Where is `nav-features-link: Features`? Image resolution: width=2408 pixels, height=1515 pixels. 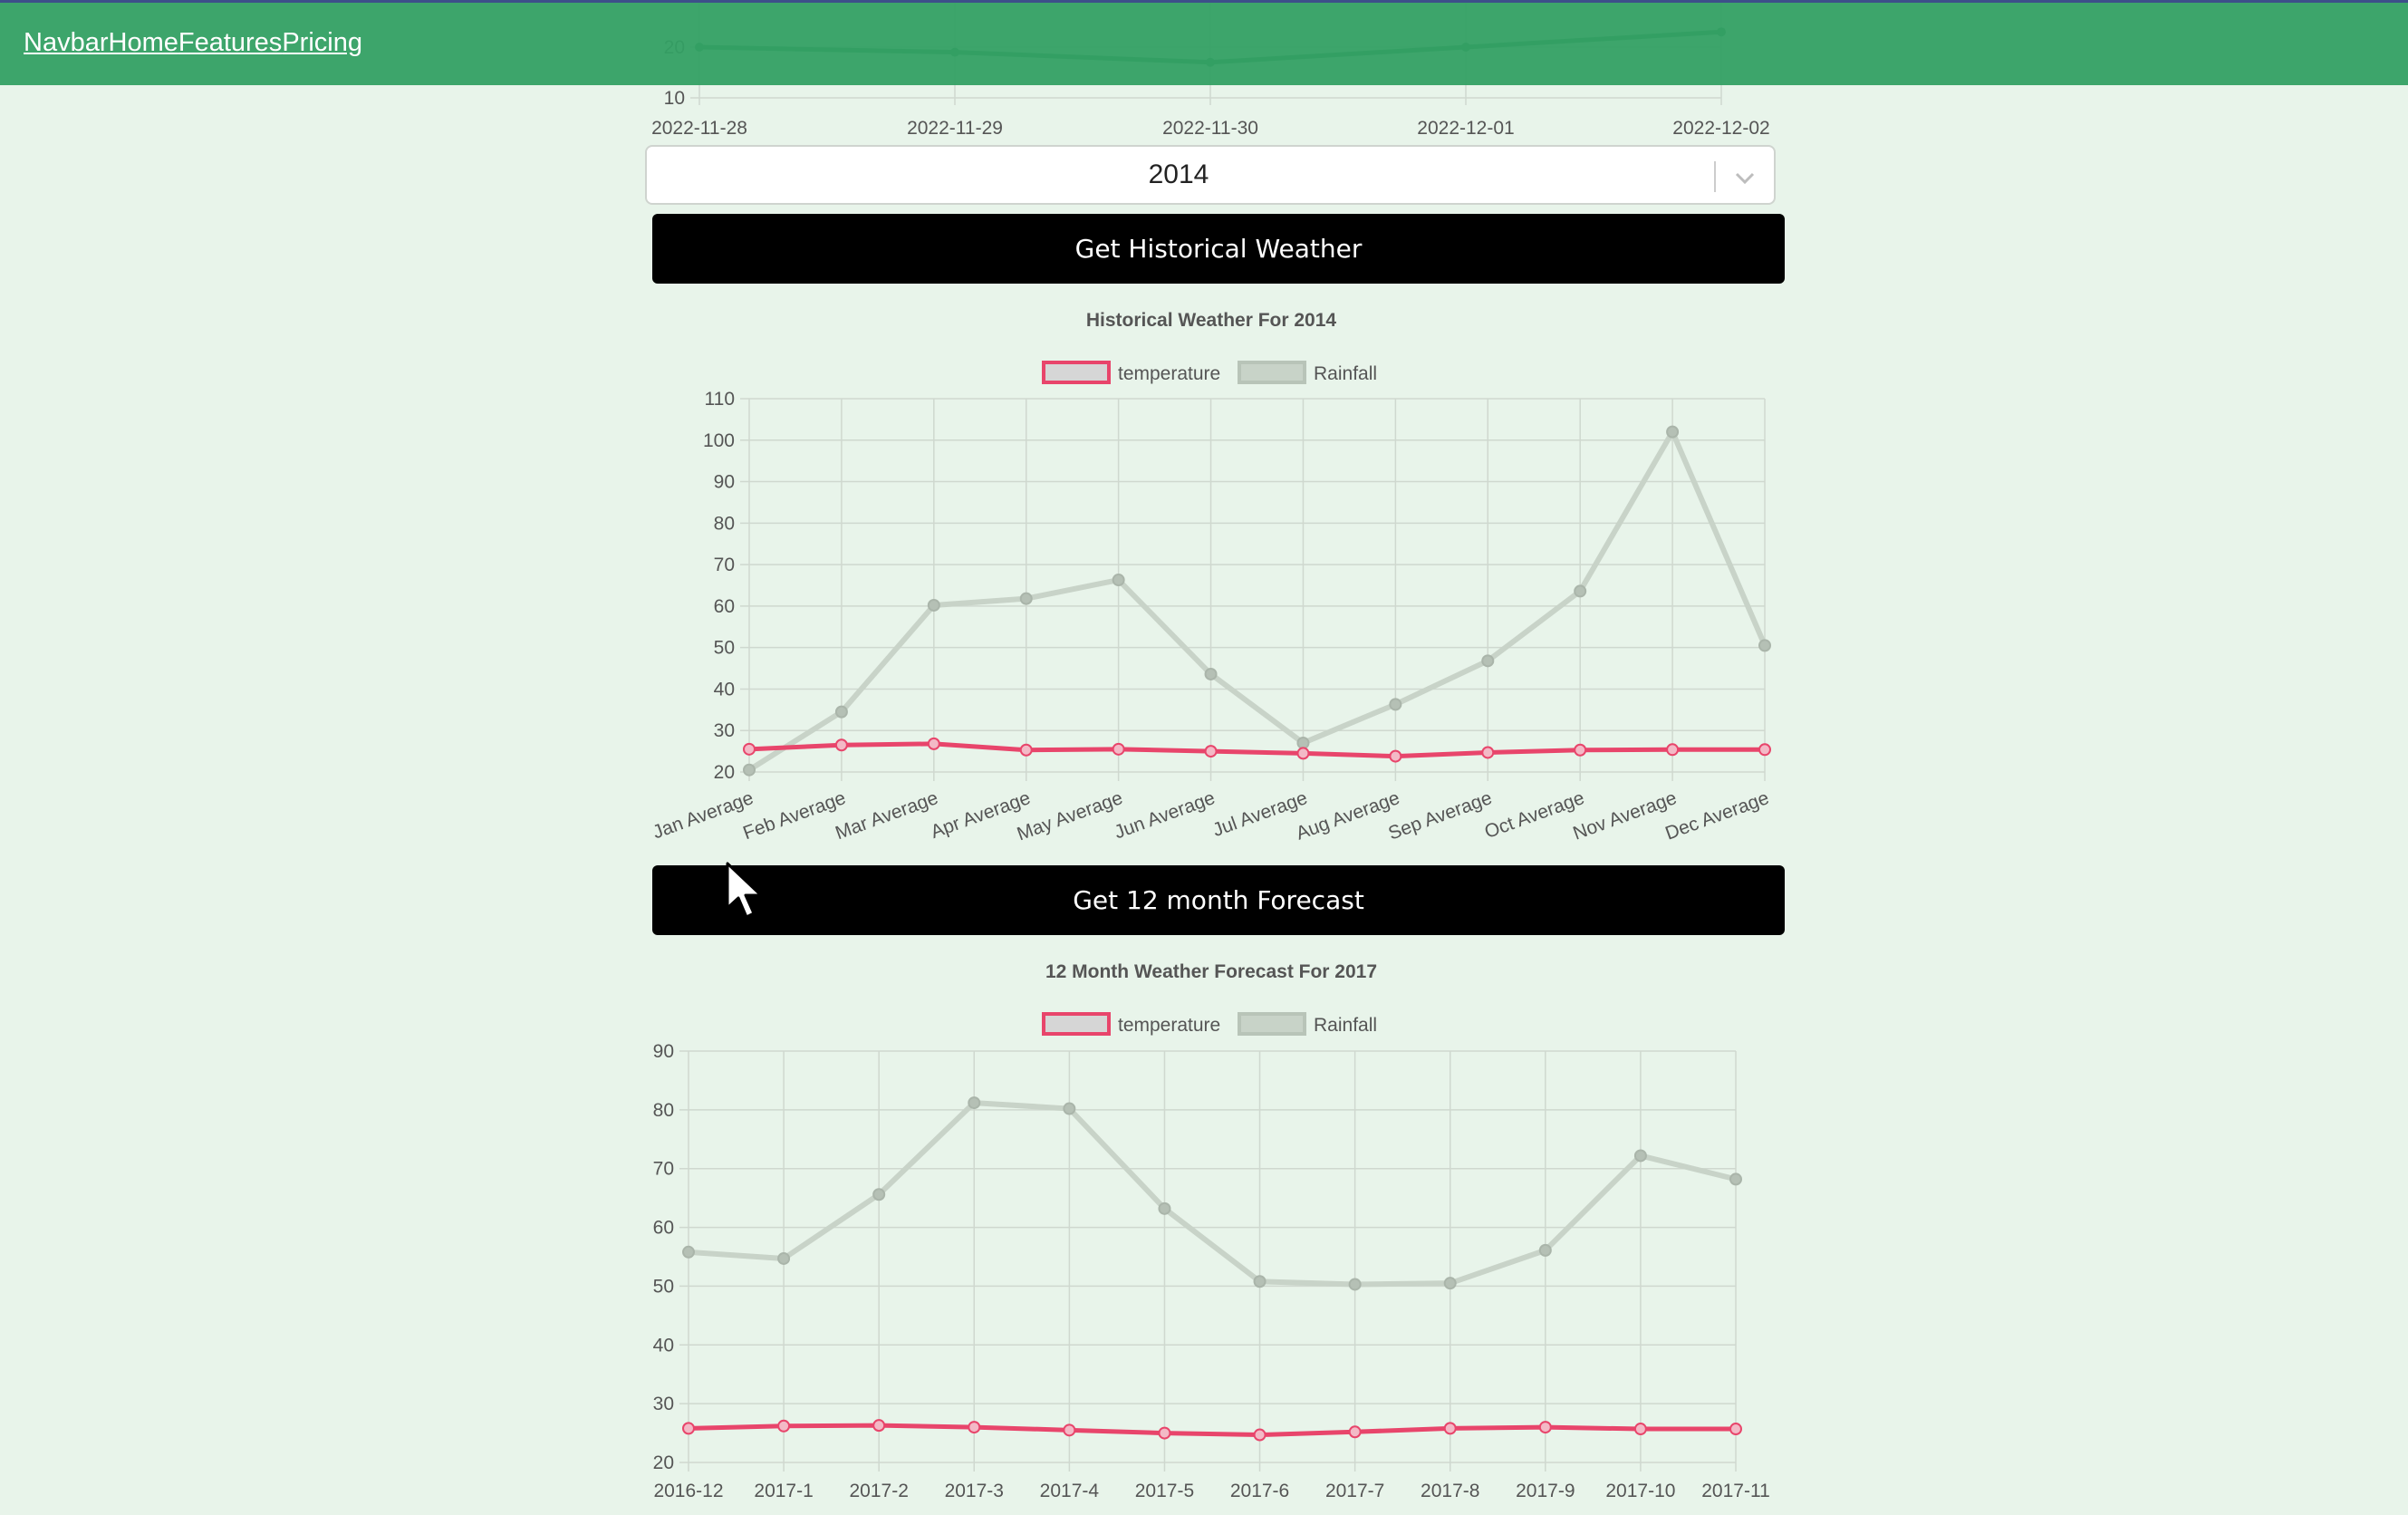 nav-features-link: Features is located at coordinates (230, 42).